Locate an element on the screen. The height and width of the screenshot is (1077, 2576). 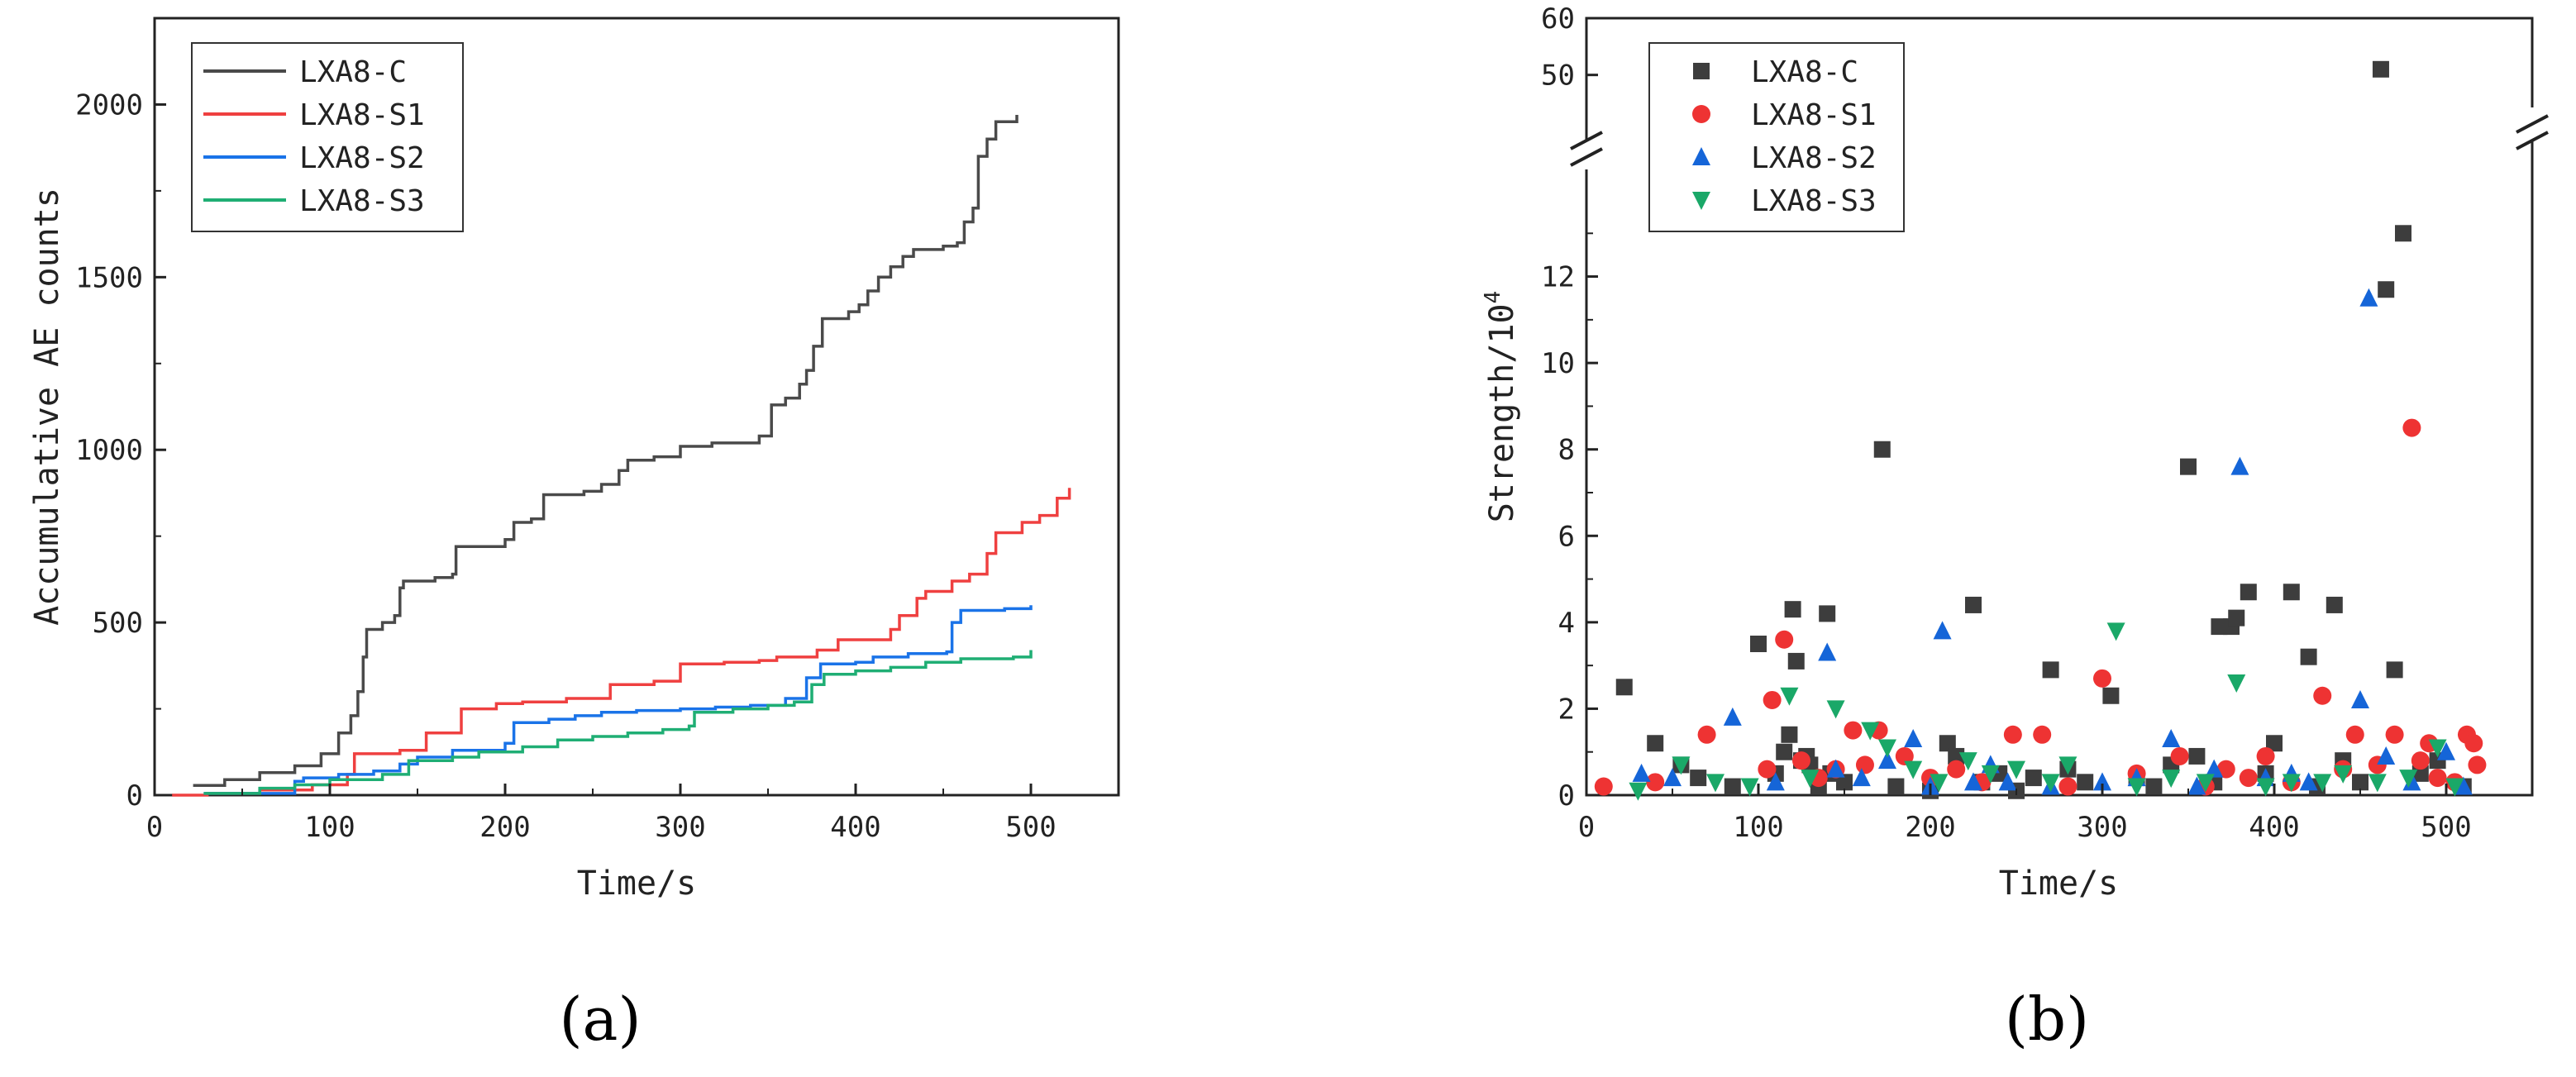
y-tick-label: 60 is located at coordinates (1558, 19).